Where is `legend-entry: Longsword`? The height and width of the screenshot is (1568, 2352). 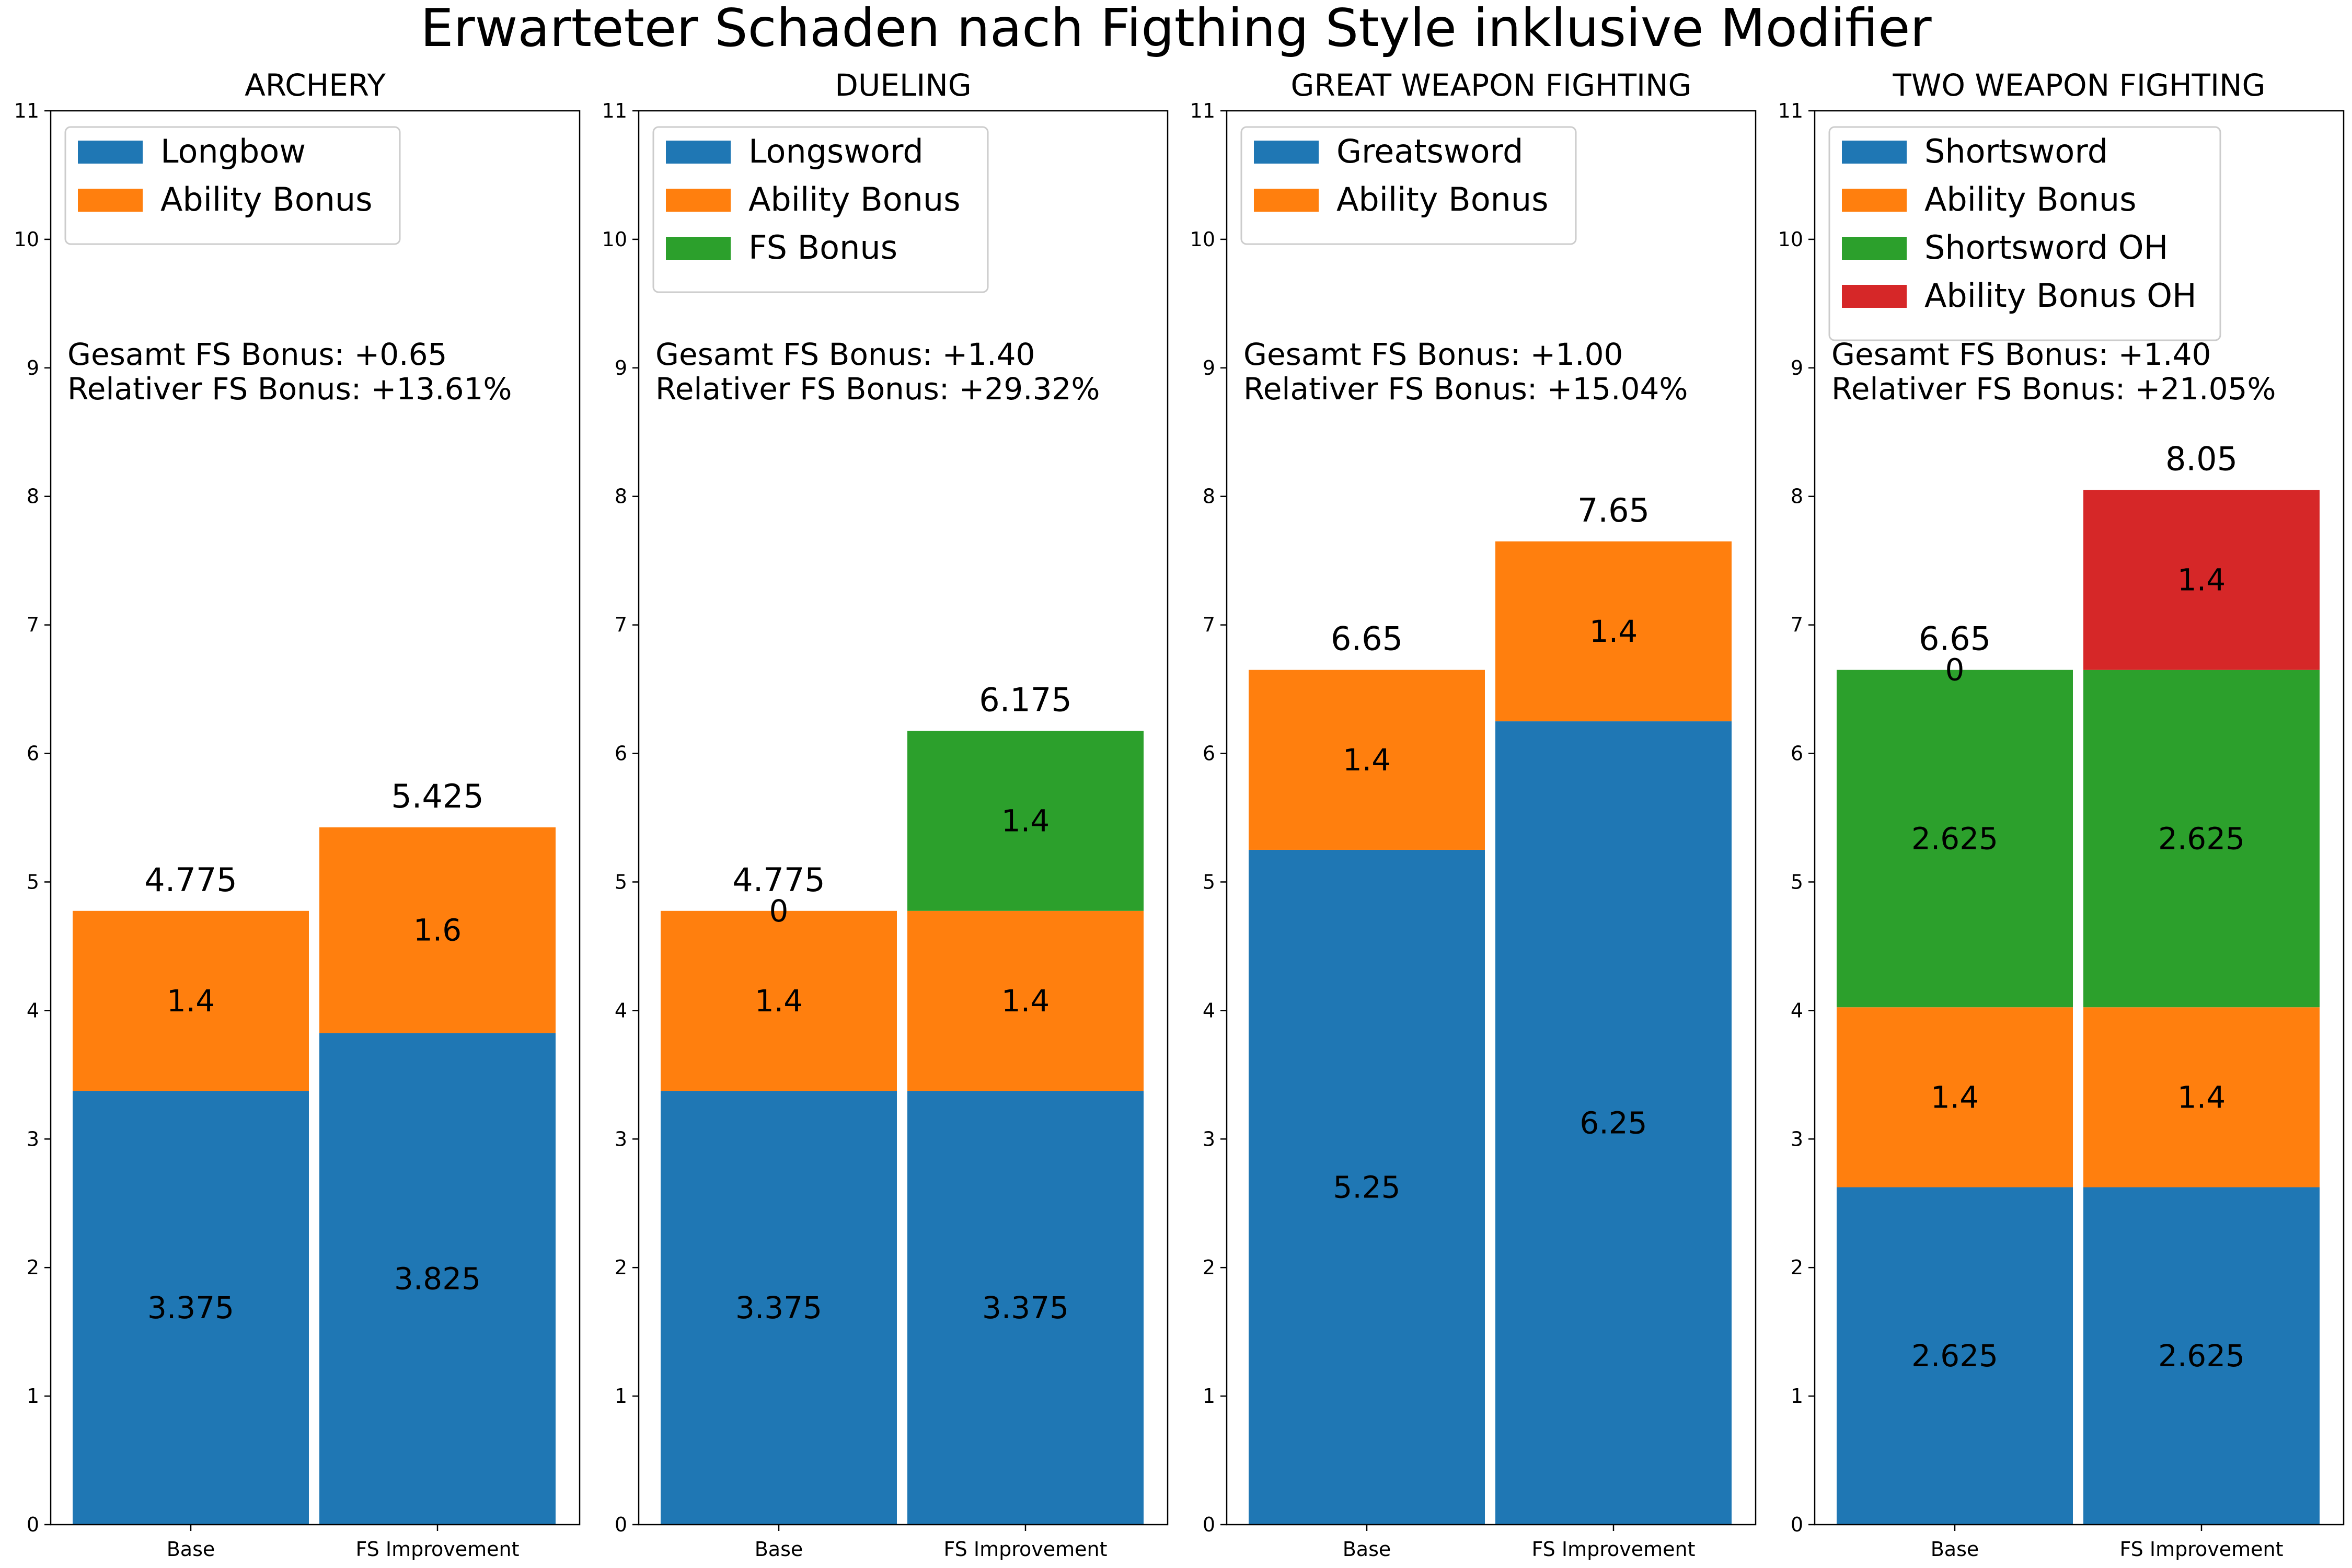 legend-entry: Longsword is located at coordinates (836, 151).